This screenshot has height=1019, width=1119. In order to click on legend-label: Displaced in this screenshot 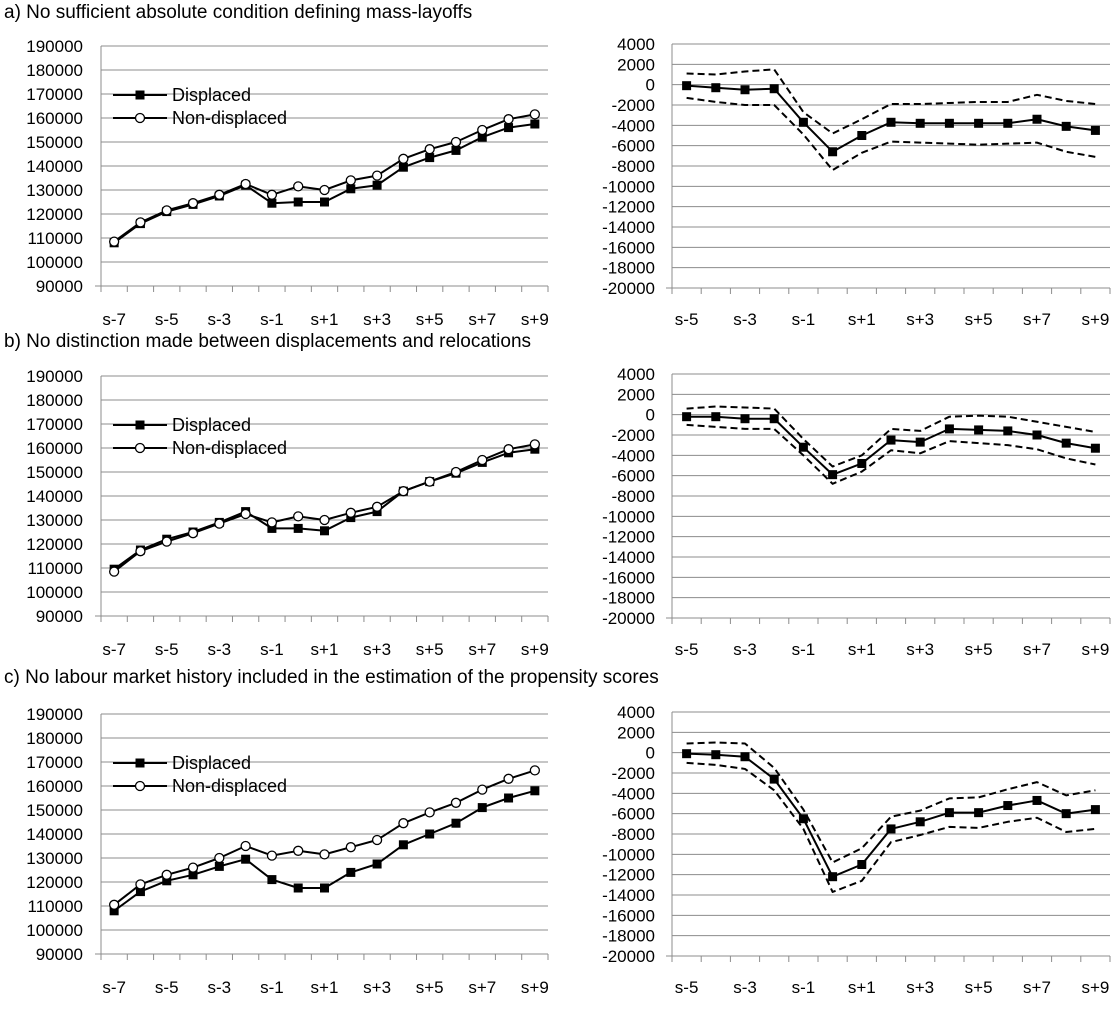, I will do `click(211, 763)`.